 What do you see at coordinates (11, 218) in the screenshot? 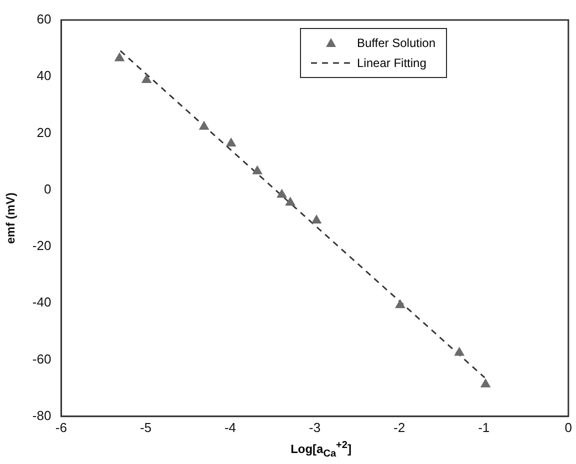
I see `y-axis-title: emf (mV)` at bounding box center [11, 218].